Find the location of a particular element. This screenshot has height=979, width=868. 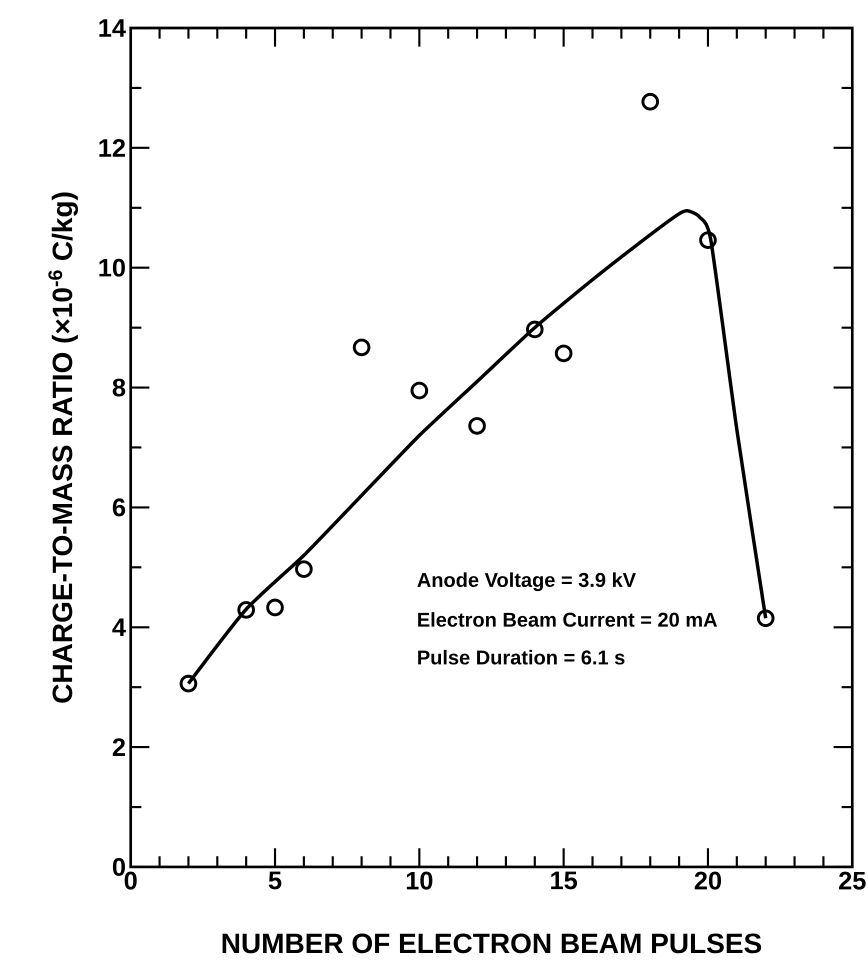

y-axis-title: CHARGE-TO-MASS RATIO (×10$^{-6}$ C/kg) is located at coordinates (63, 447).